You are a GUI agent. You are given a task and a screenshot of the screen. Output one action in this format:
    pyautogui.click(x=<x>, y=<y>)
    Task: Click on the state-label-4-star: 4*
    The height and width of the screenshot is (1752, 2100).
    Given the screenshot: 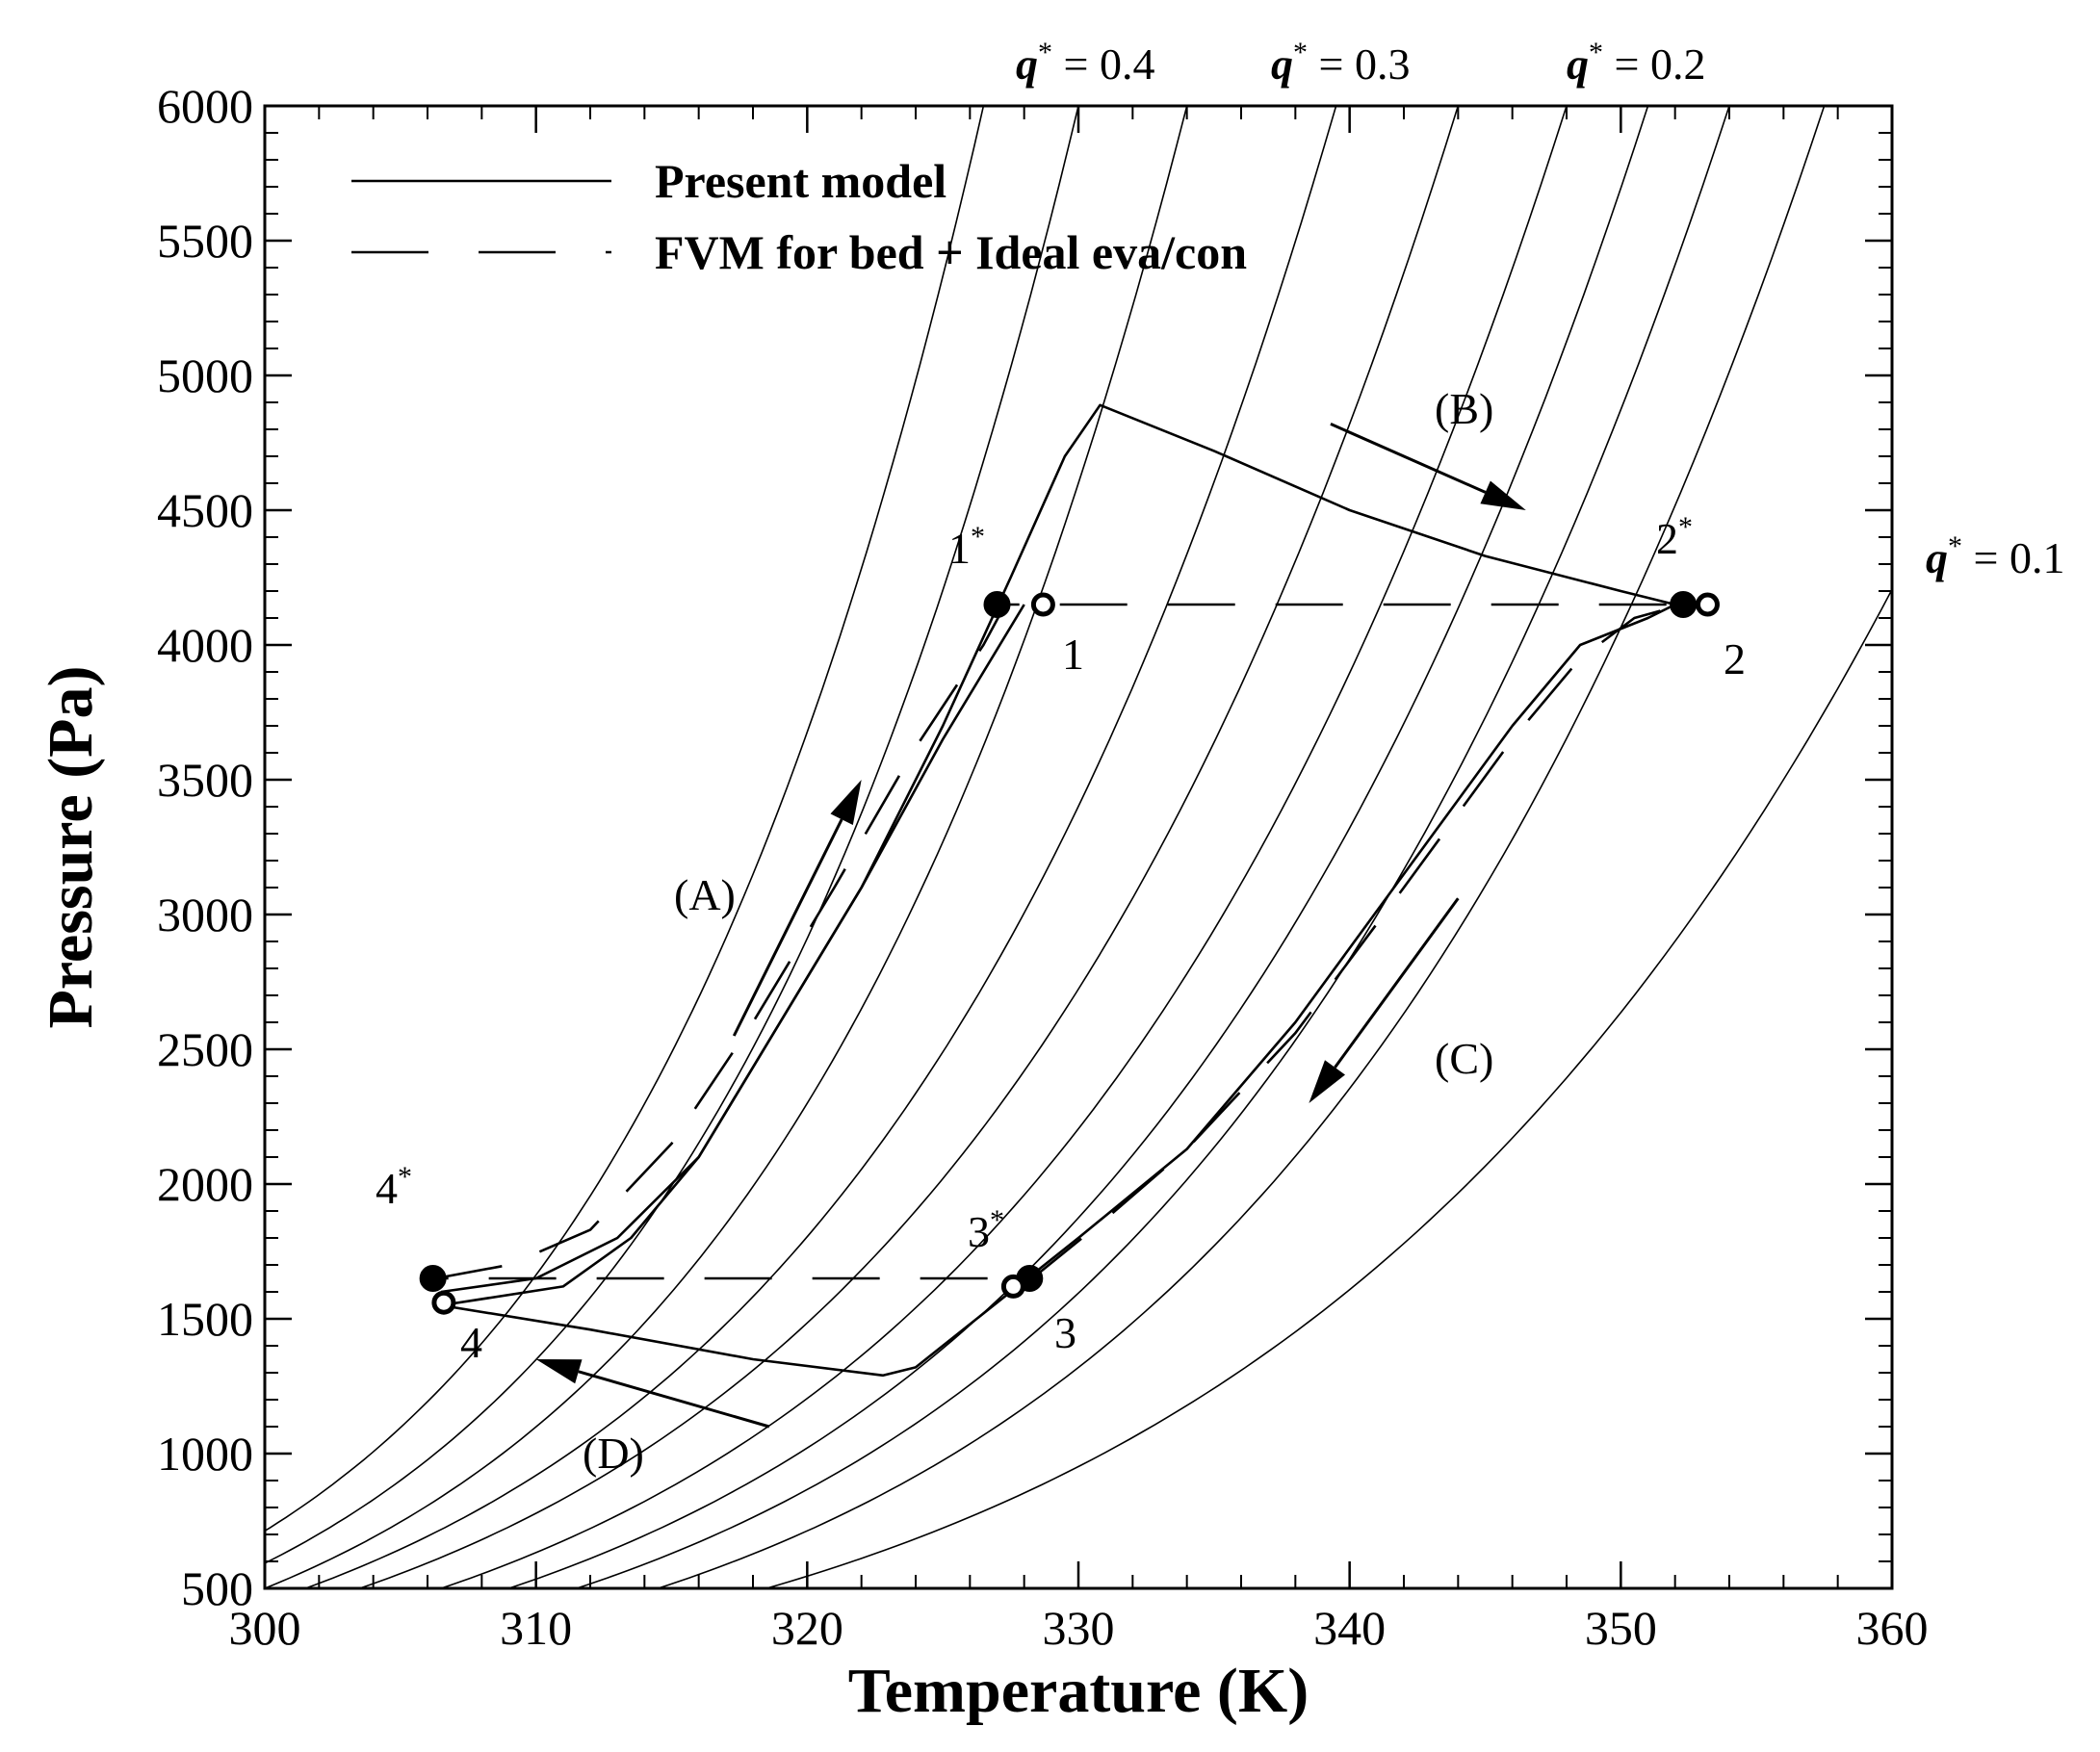 What is the action you would take?
    pyautogui.click(x=394, y=1187)
    